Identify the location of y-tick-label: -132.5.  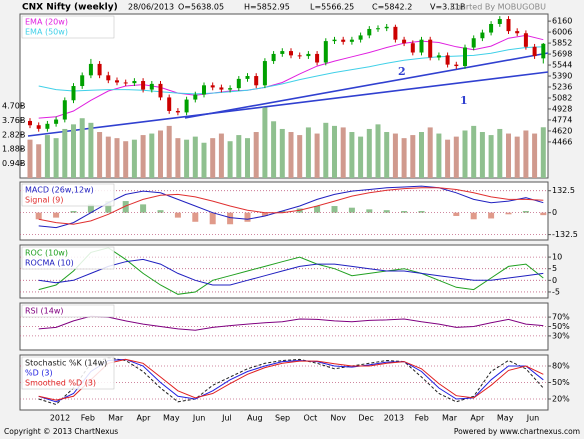
(565, 234).